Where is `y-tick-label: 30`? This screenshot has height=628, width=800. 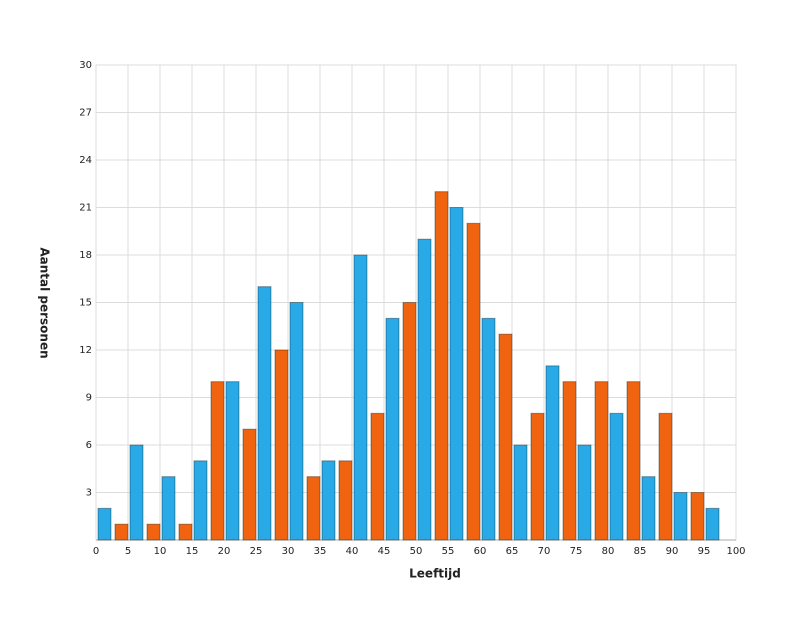 y-tick-label: 30 is located at coordinates (85, 65).